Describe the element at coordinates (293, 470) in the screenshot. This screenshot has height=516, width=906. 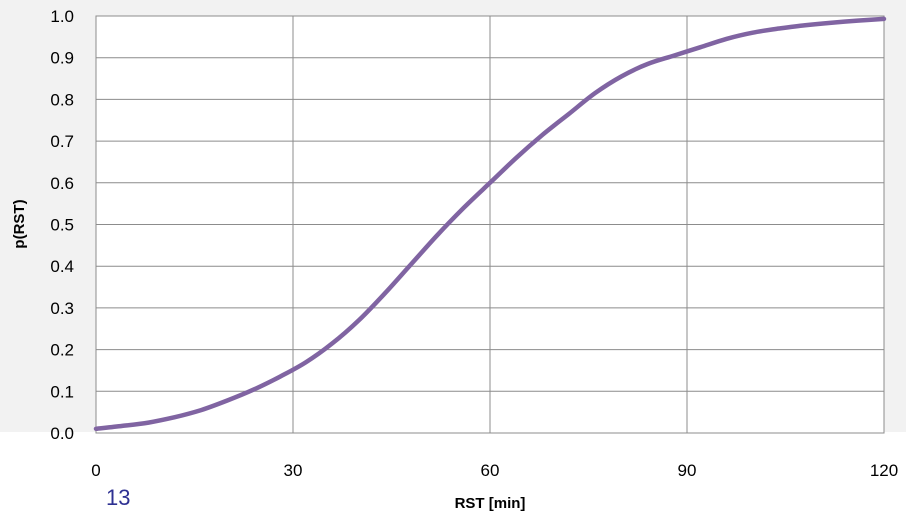
I see `x-tick-label: 30` at that location.